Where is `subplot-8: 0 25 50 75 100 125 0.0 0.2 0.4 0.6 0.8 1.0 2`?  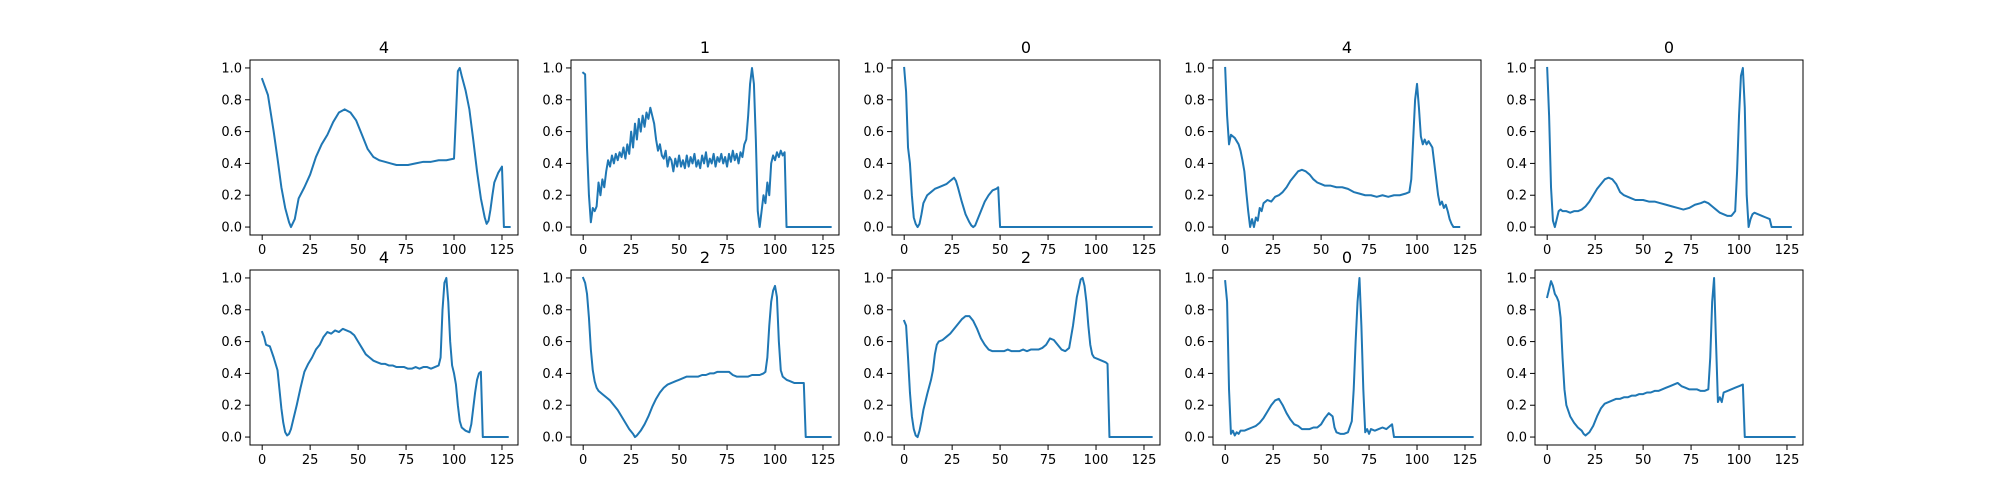
subplot-8: 0 25 50 75 100 125 0.0 0.2 0.4 0.6 0.8 1.0 2 is located at coordinates (1012, 358).